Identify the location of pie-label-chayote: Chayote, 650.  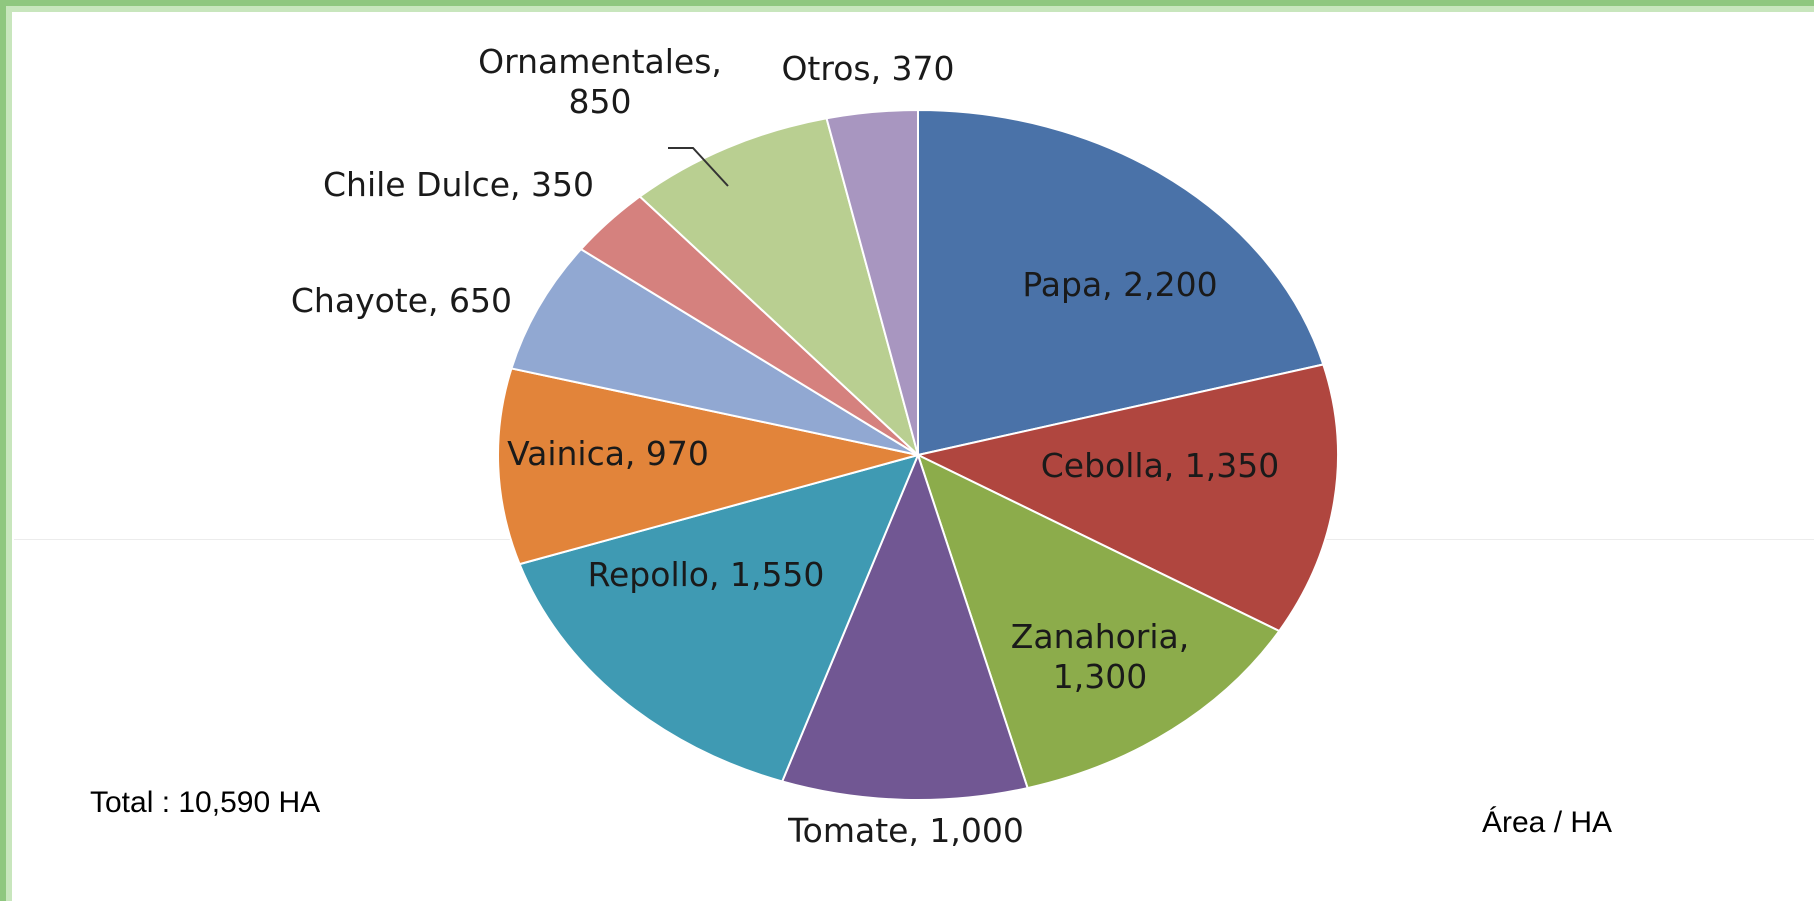
(401, 300).